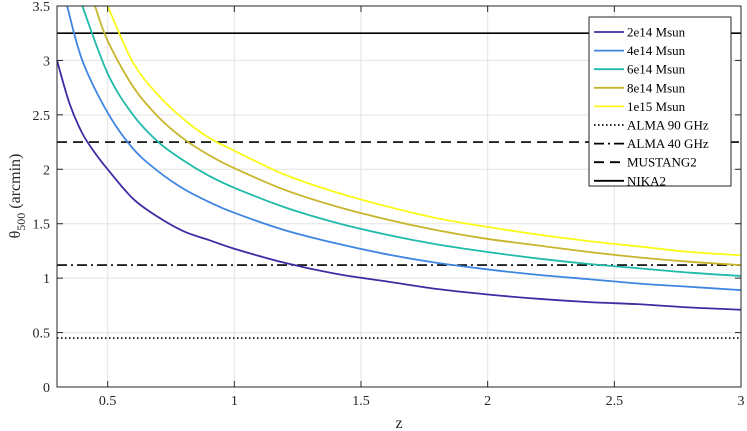  I want to click on legend-label: ALMA 90 GHz, so click(668, 125).